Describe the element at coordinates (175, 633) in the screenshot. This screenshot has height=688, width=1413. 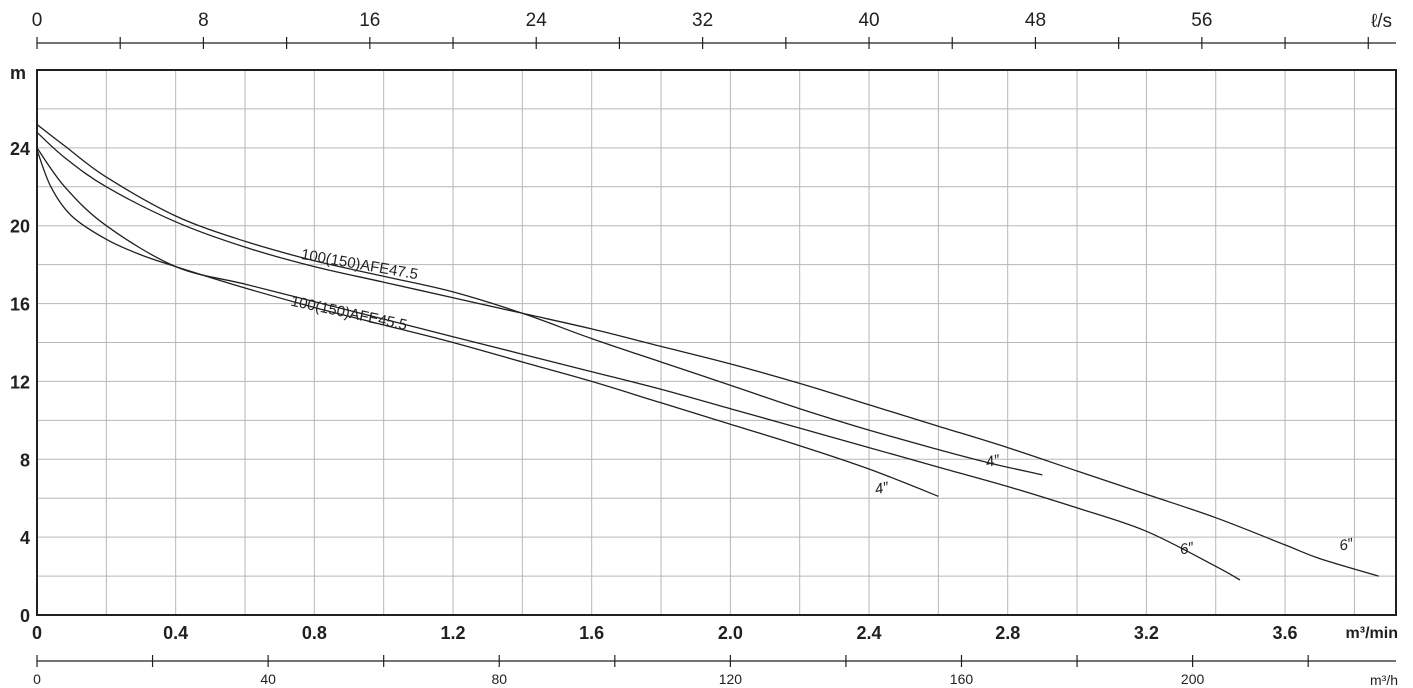
I see `x-tick-label: 0.4` at that location.